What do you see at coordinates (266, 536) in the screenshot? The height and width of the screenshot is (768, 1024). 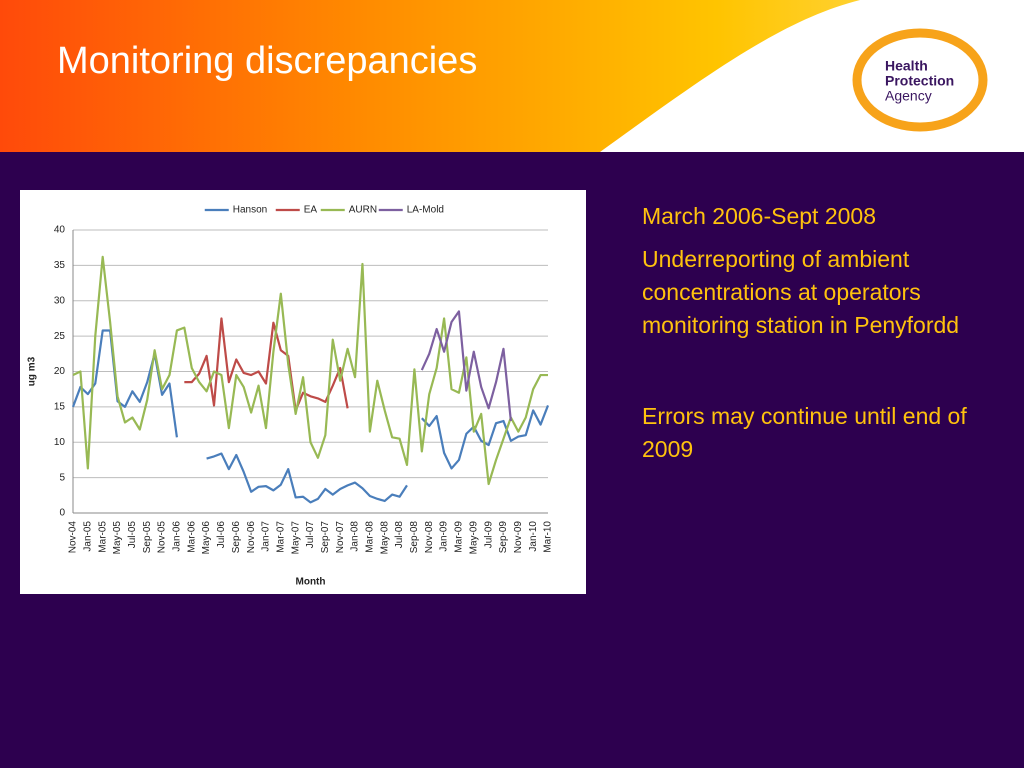 I see `x-tick-label: Jan-07` at bounding box center [266, 536].